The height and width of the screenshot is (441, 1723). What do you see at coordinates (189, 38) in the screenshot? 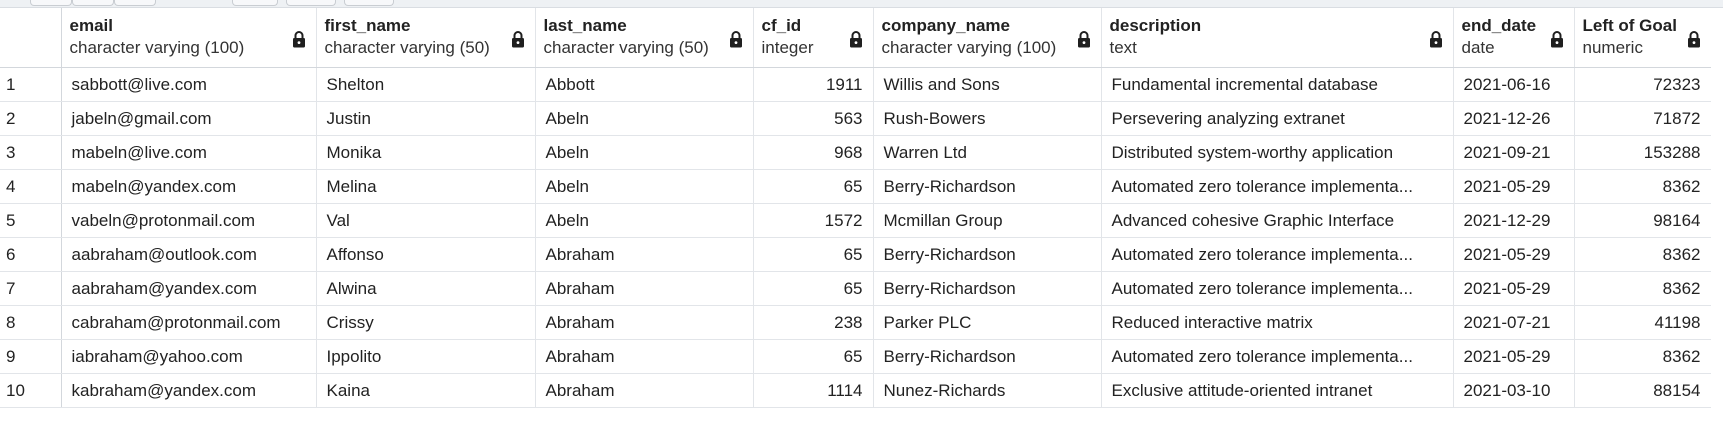
I see `column-header-email: email character varying (100)` at bounding box center [189, 38].